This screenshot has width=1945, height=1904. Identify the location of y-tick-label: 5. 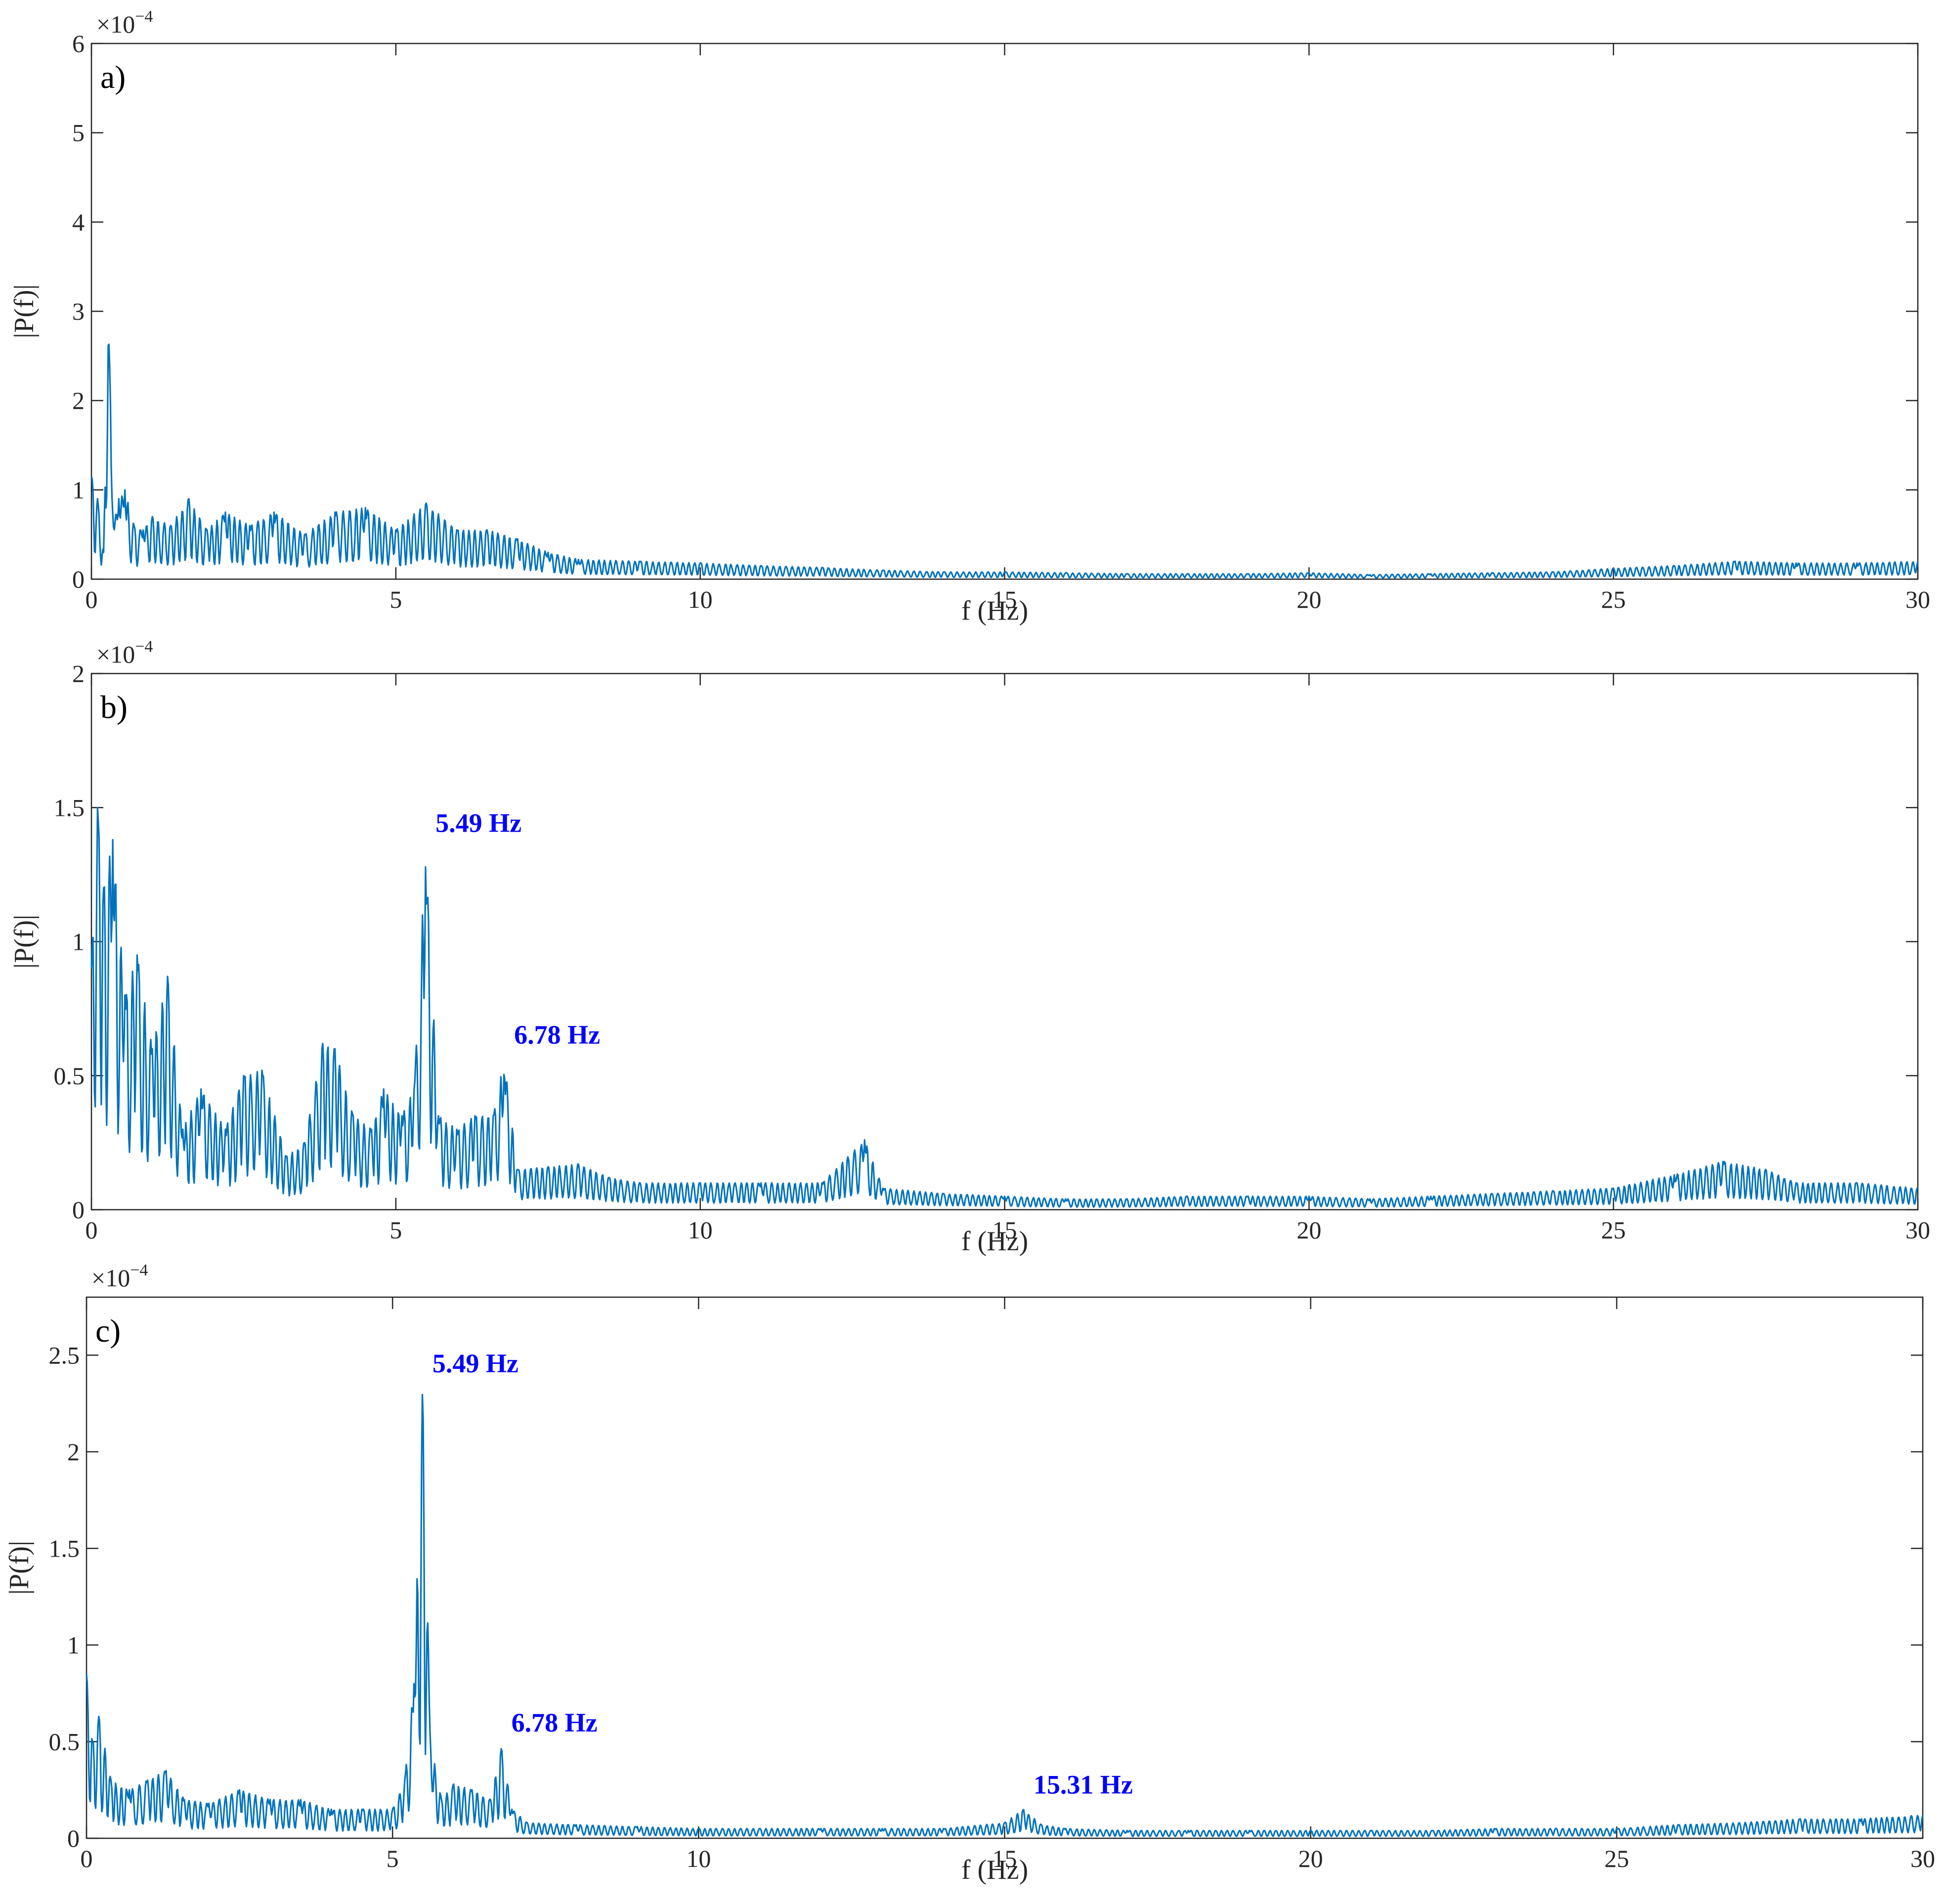
(78, 133).